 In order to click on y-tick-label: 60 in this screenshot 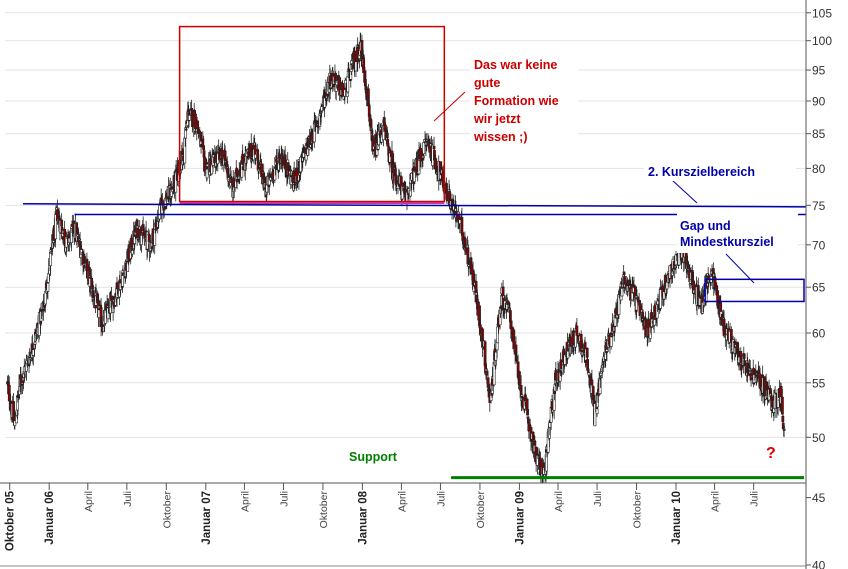, I will do `click(819, 333)`.